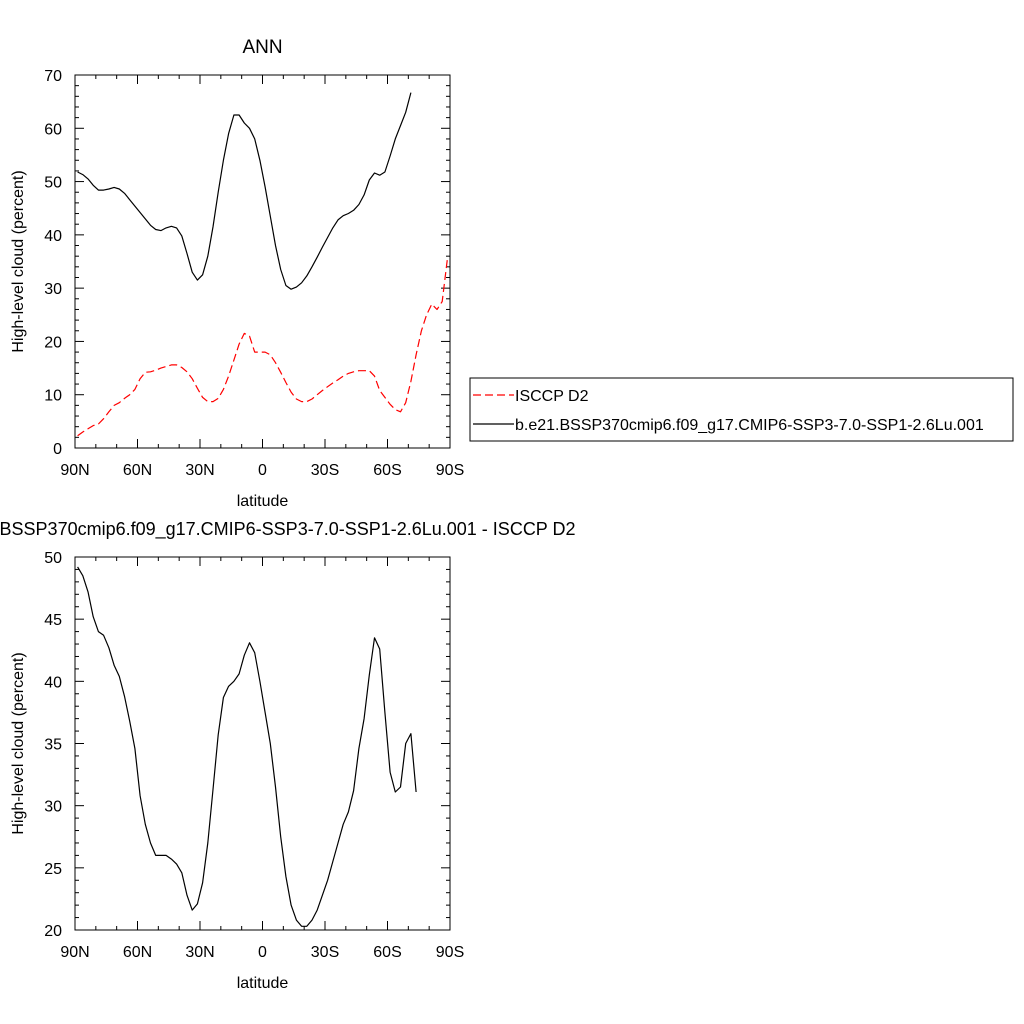 The height and width of the screenshot is (1024, 1024). Describe the element at coordinates (552, 396) in the screenshot. I see `legend-label-1: ISCCP D2` at that location.